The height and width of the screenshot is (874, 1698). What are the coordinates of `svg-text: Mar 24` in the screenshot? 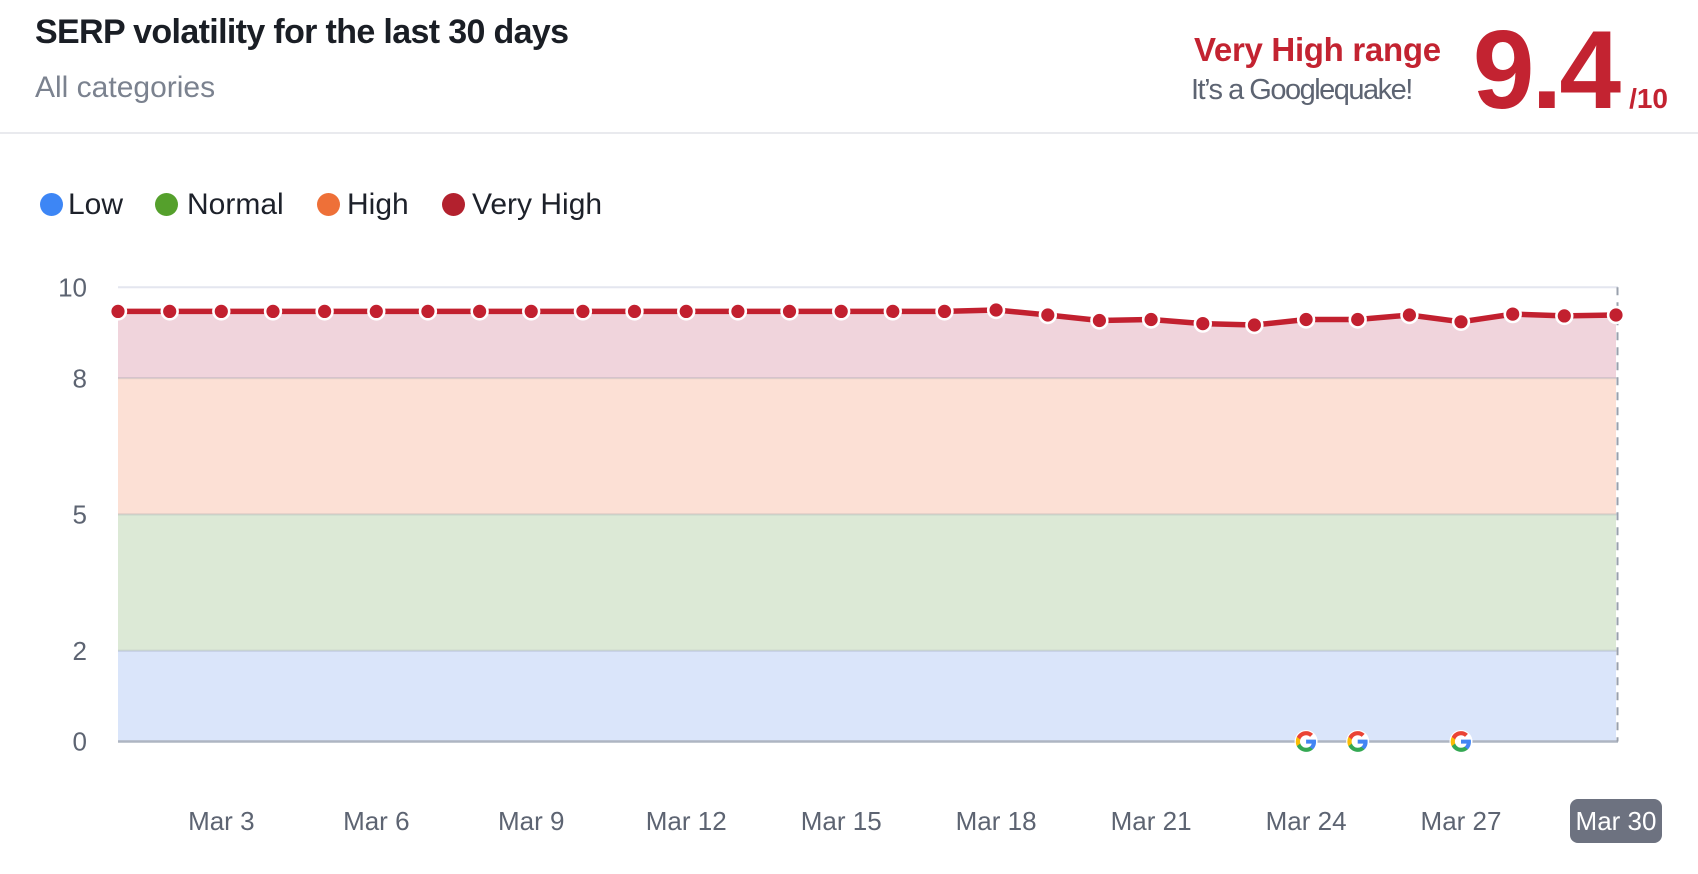 It's located at (1306, 821).